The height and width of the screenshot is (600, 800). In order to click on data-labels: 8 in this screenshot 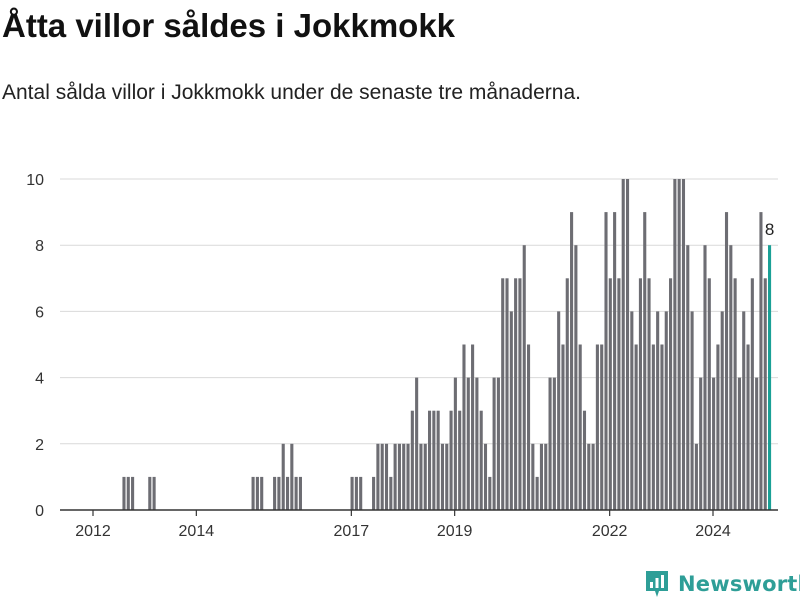, I will do `click(769, 229)`.